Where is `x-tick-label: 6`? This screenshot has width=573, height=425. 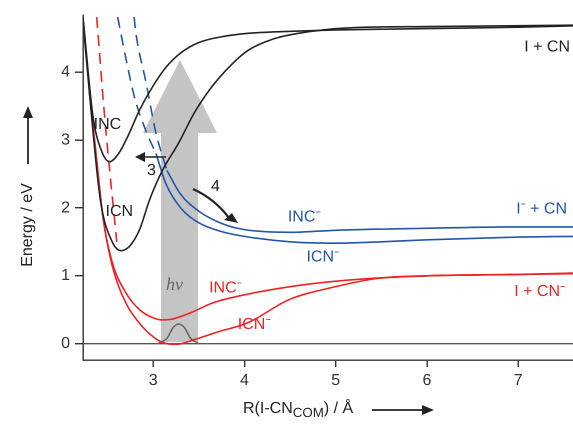 x-tick-label: 6 is located at coordinates (427, 381).